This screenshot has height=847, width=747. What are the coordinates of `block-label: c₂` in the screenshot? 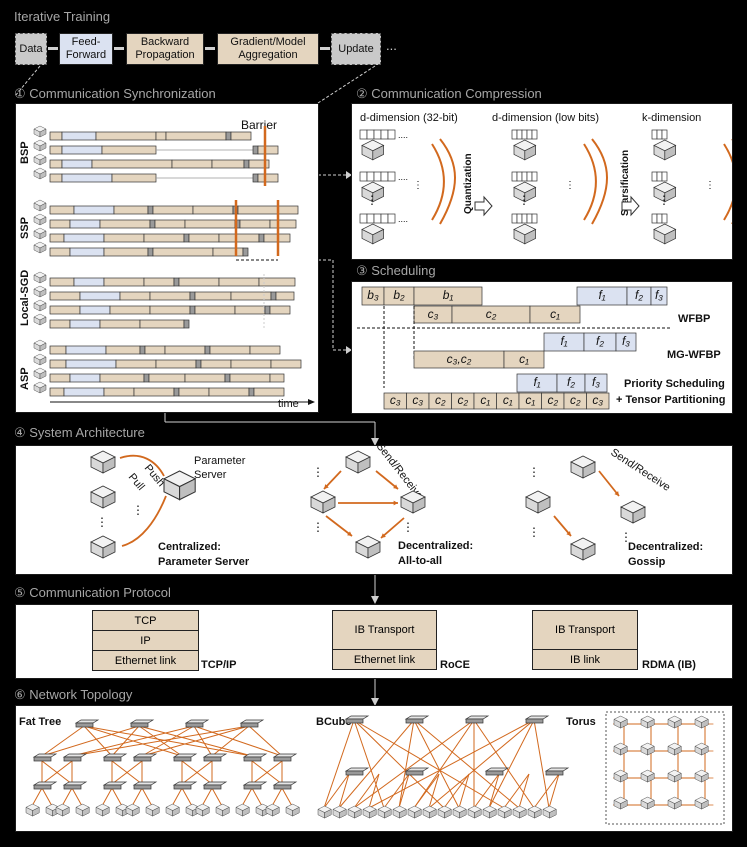 It's located at (491, 314).